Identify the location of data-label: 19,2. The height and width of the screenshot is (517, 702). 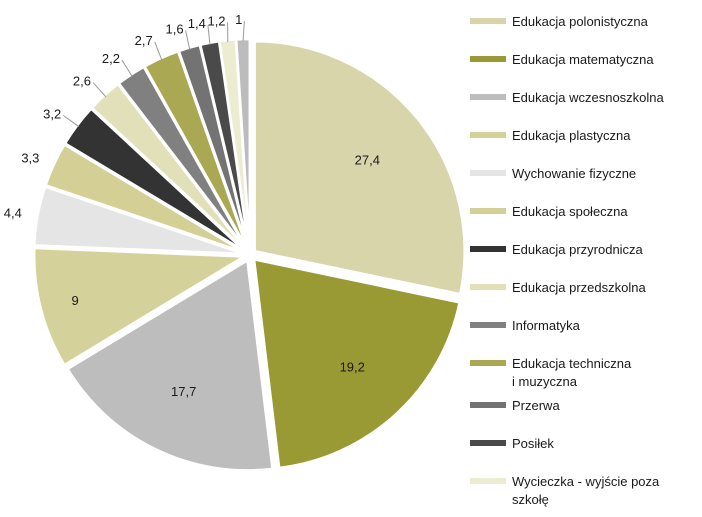
(352, 366).